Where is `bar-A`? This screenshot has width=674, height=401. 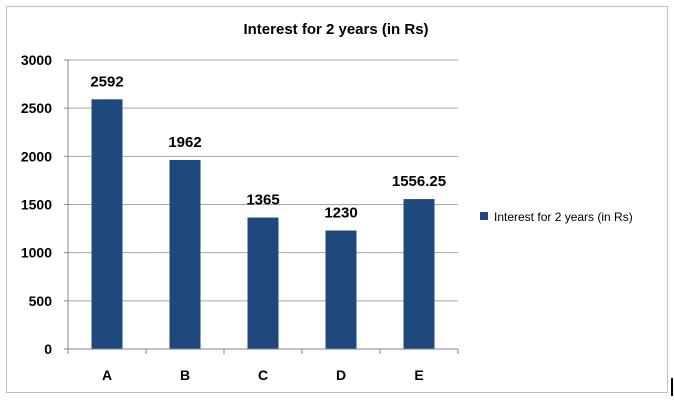
bar-A is located at coordinates (107, 224).